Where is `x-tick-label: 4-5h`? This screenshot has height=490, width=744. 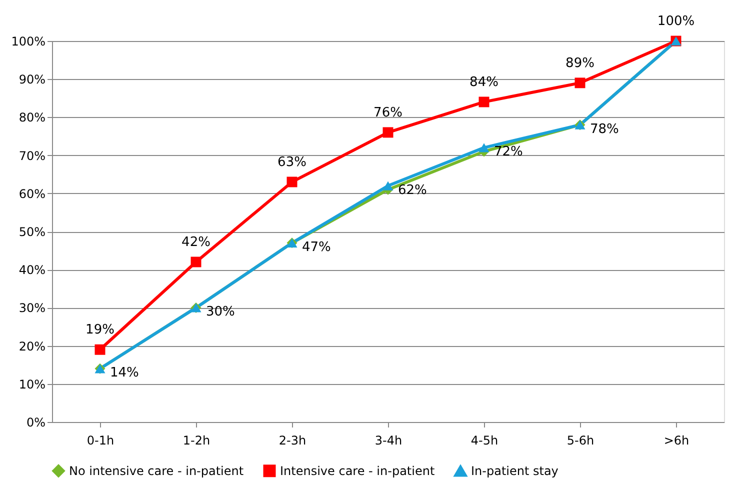 x-tick-label: 4-5h is located at coordinates (484, 441).